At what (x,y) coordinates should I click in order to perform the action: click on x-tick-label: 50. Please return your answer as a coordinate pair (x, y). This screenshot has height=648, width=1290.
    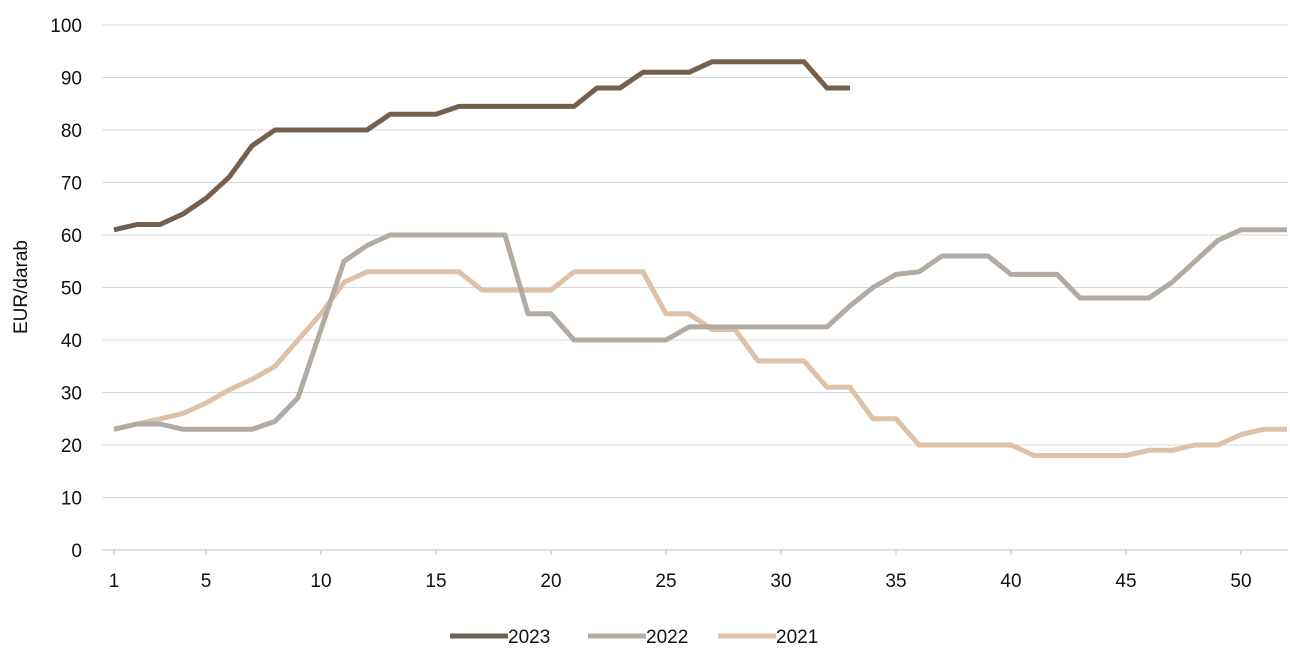
    Looking at the image, I should click on (1240, 581).